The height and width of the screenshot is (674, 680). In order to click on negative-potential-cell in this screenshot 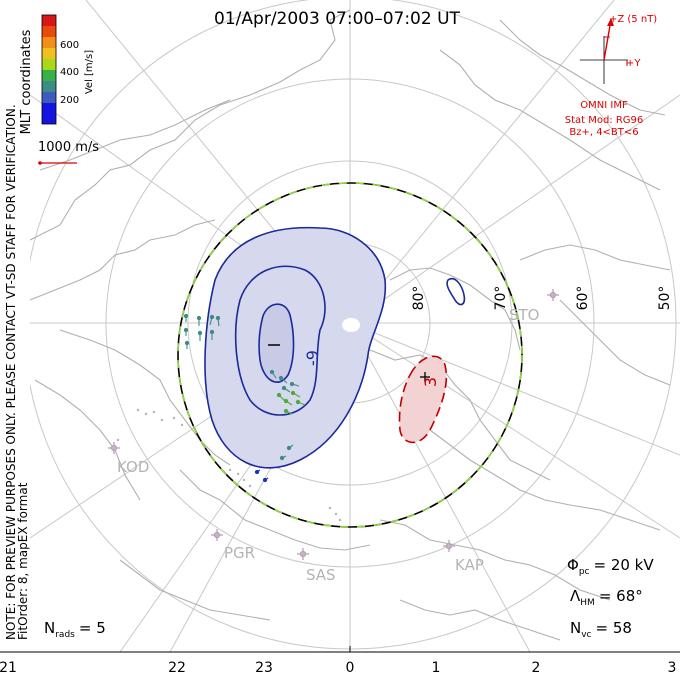, I will do `click(335, 347)`.